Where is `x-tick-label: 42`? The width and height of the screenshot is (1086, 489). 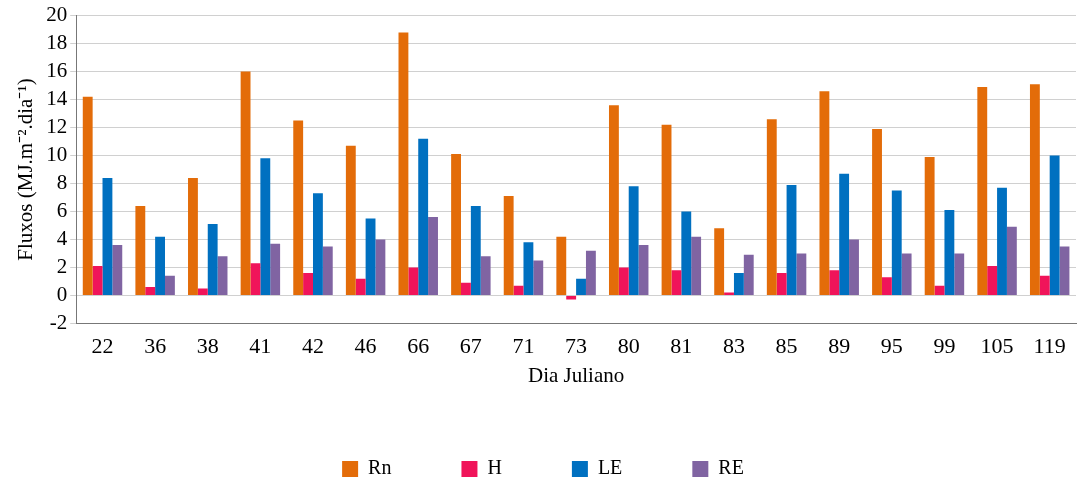
x-tick-label: 42 is located at coordinates (312, 346).